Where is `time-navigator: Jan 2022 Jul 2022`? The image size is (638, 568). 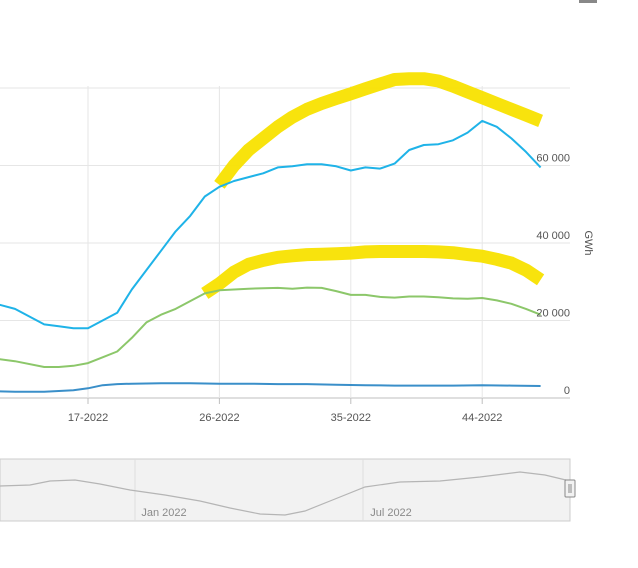
time-navigator: Jan 2022 Jul 2022 is located at coordinates (288, 490).